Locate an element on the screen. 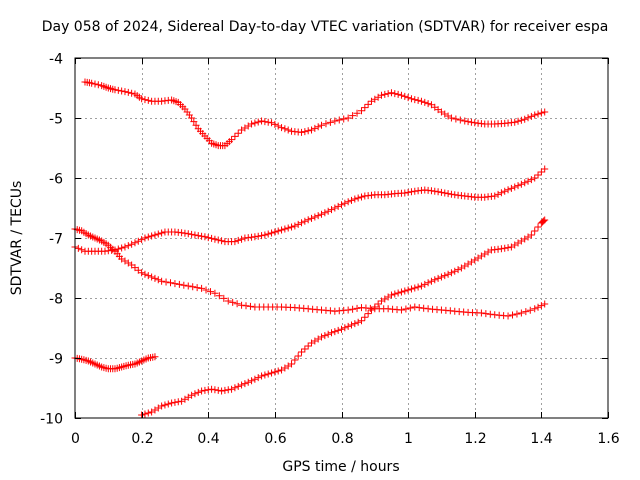 This screenshot has height=480, width=640. x-tick-label: 0.4 is located at coordinates (208, 439).